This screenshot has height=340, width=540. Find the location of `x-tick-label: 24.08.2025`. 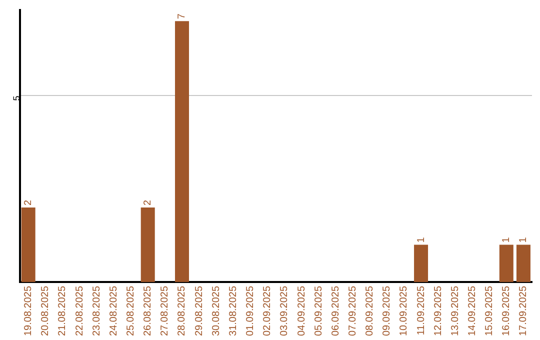

x-tick-label: 24.08.2025 is located at coordinates (114, 311).